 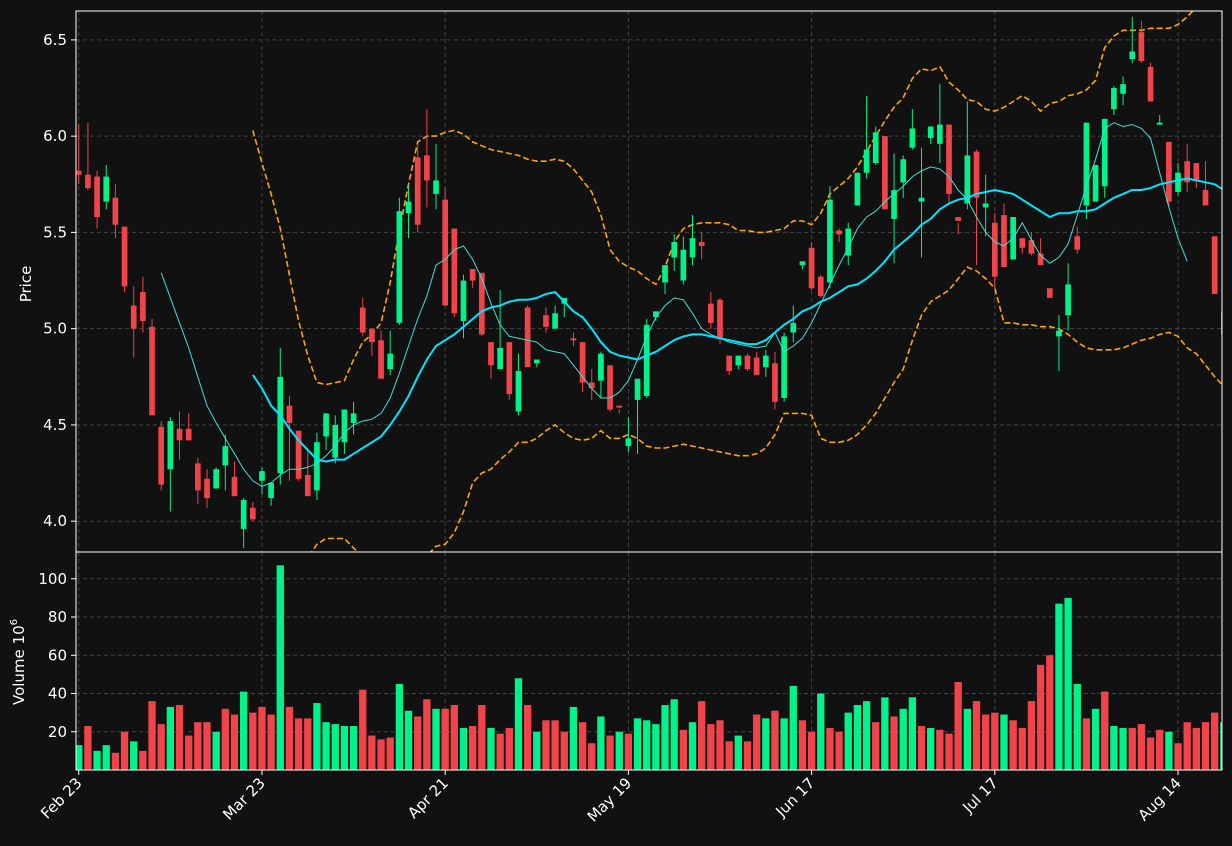 I want to click on price-axis-label: Price, so click(x=26, y=284).